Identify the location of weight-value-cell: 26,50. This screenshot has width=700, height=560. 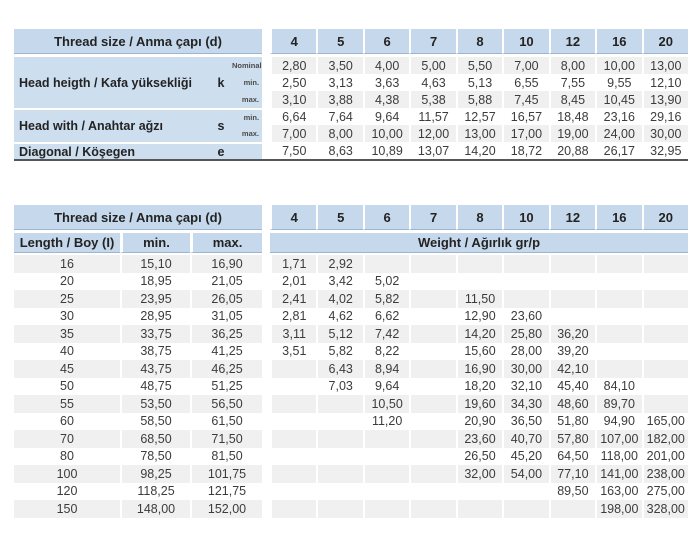
(479, 456).